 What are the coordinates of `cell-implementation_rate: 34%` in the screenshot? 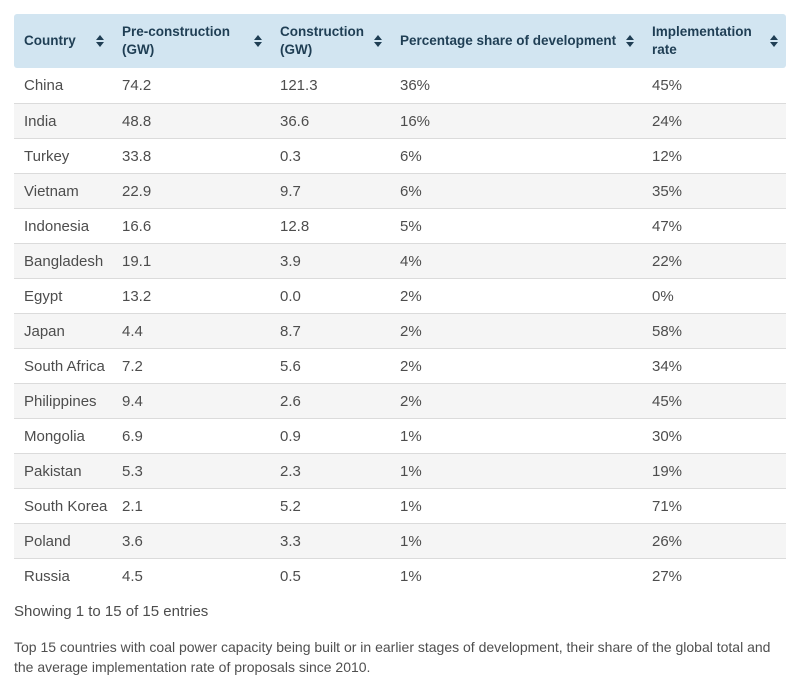 It's located at (667, 366).